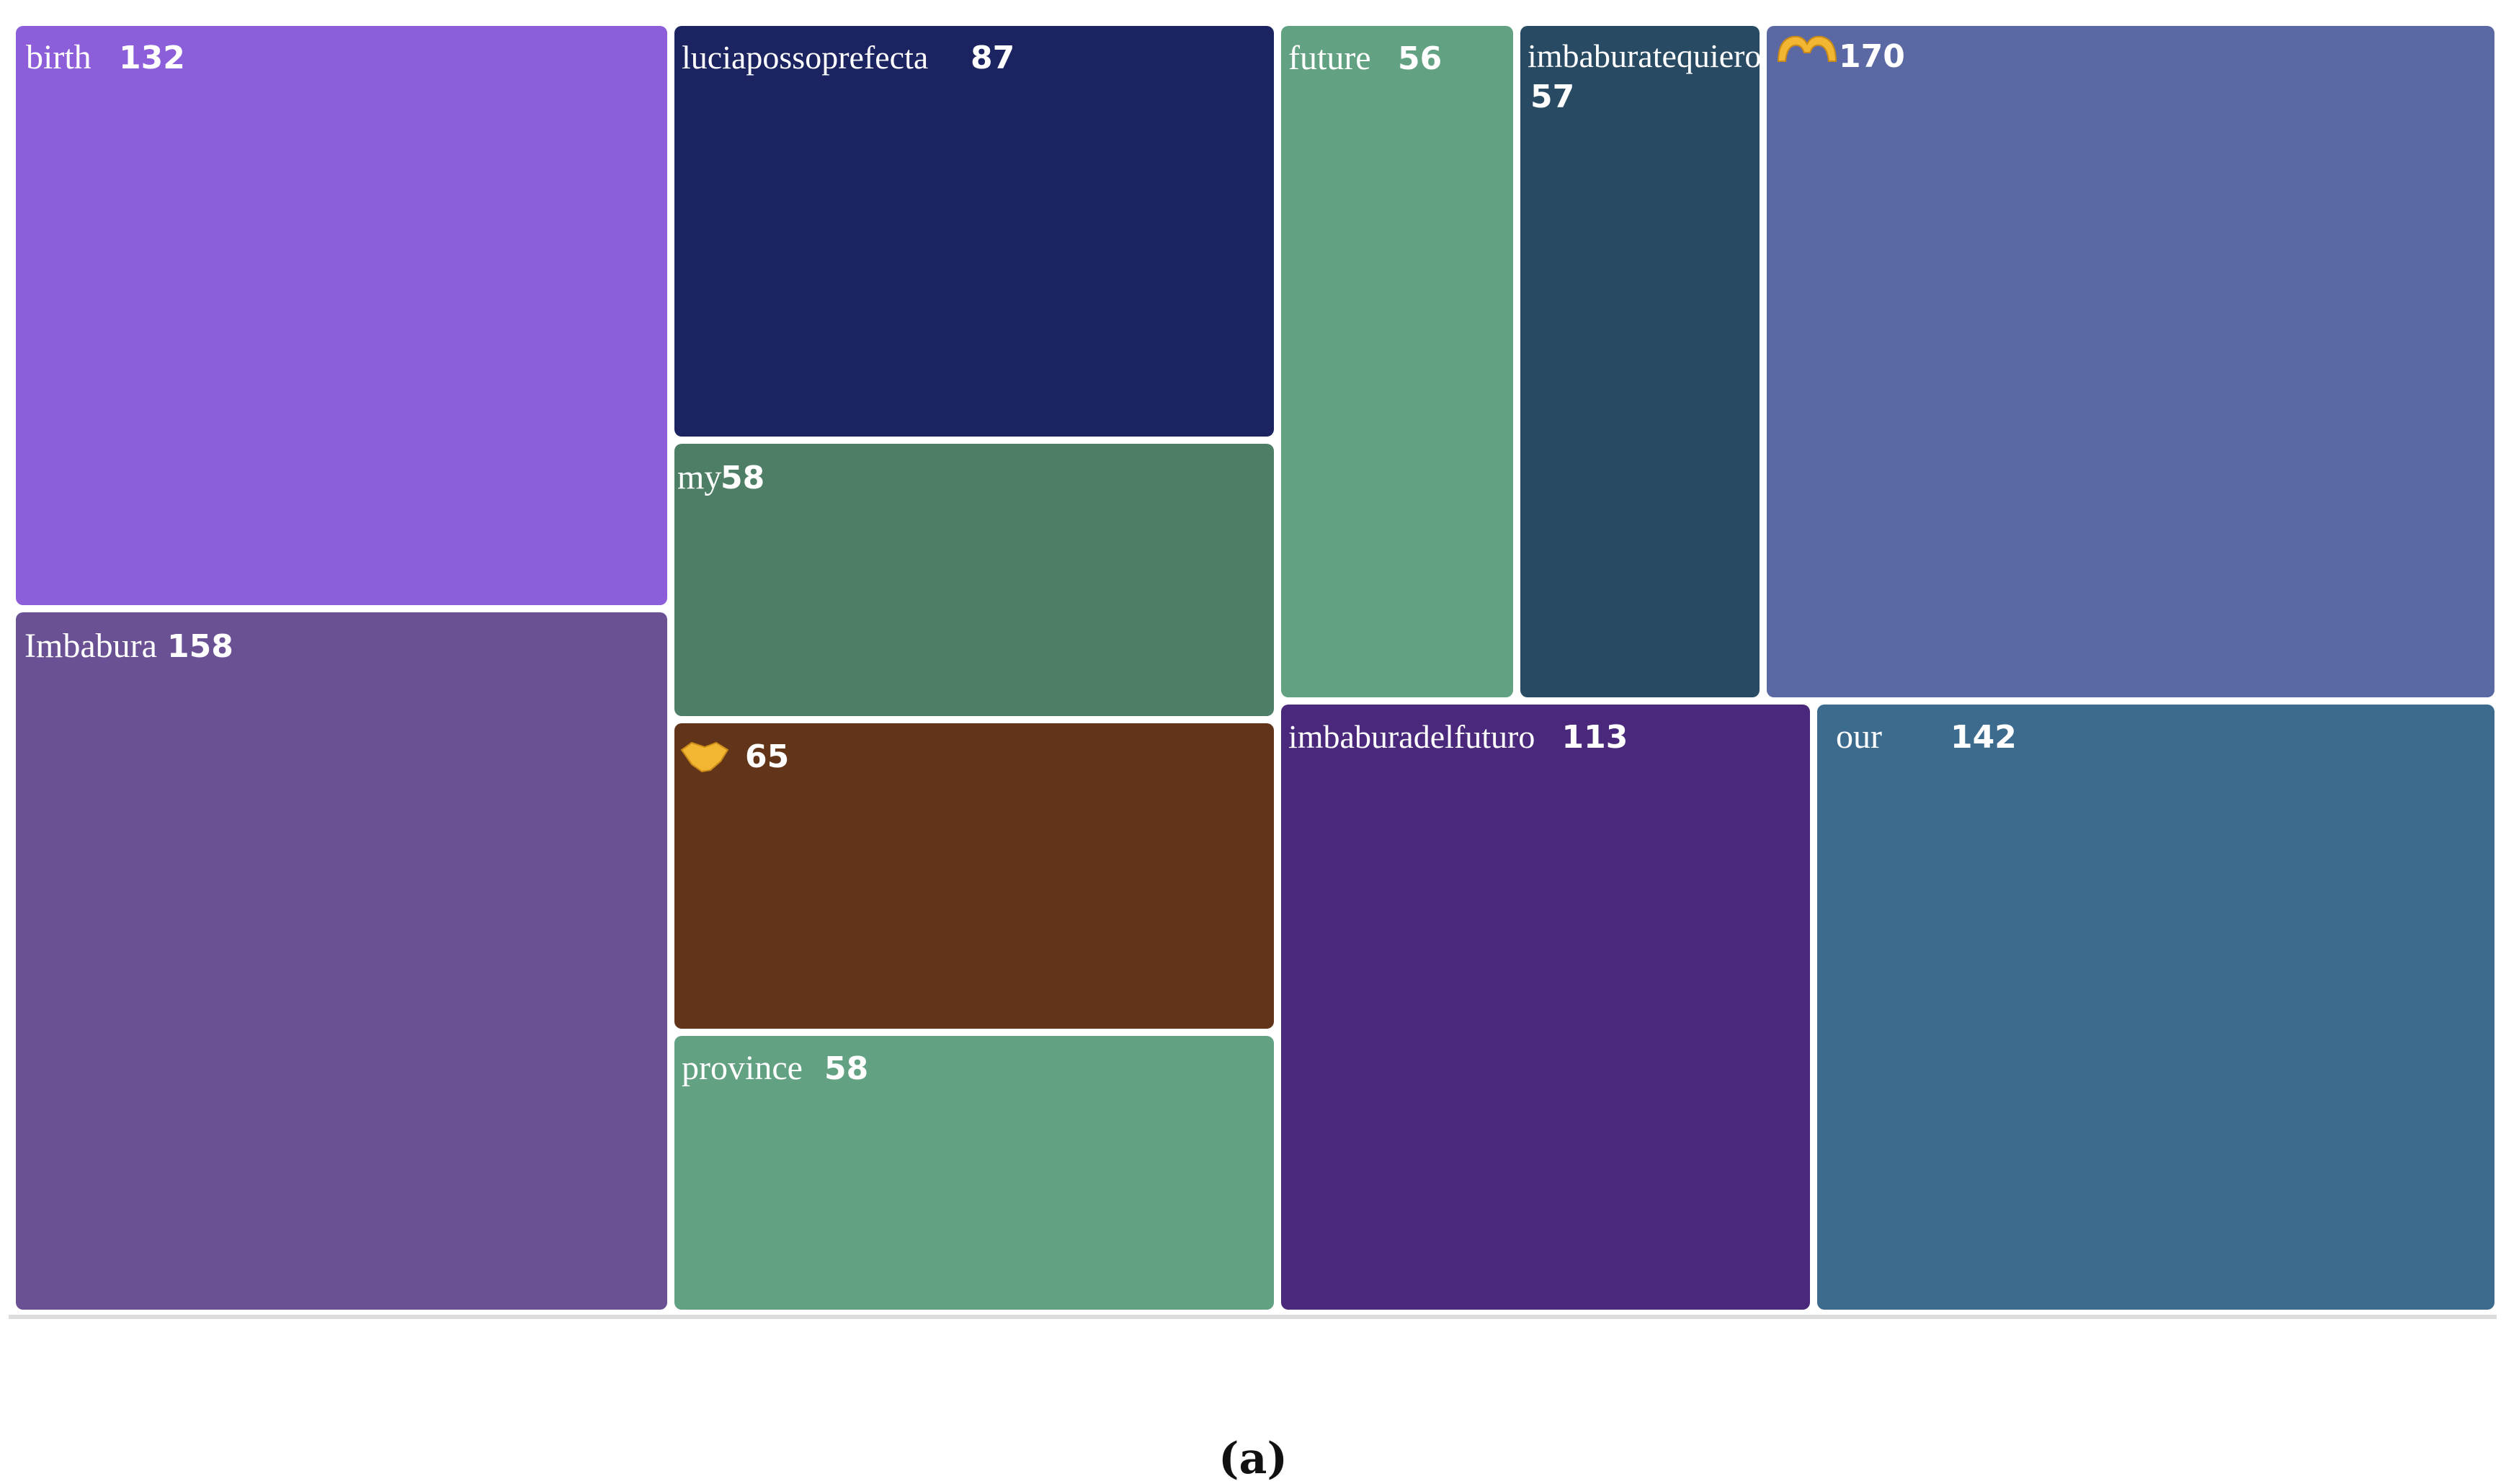 The image size is (2506, 1484). Describe the element at coordinates (1983, 737) in the screenshot. I see `tile-value: 142` at that location.